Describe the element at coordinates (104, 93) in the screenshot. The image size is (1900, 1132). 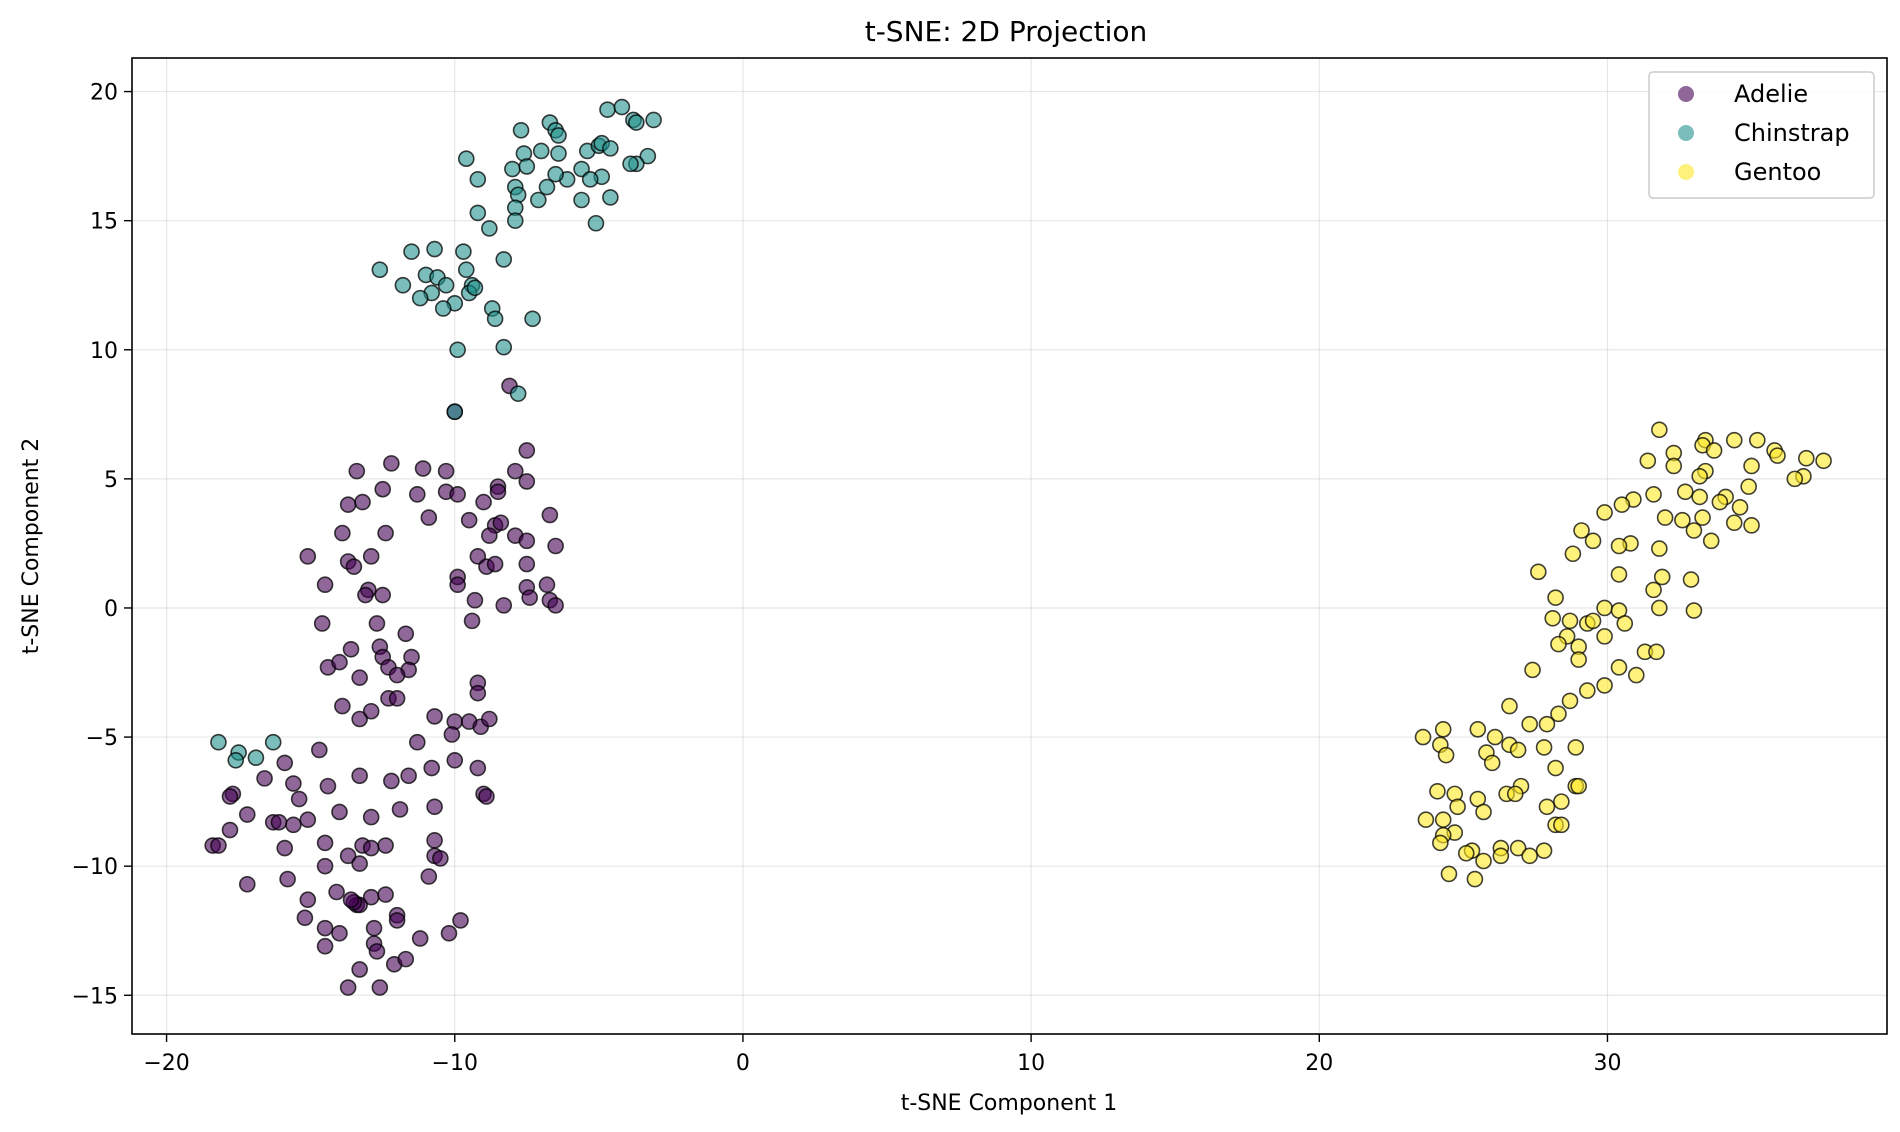
I see `y-tick-label: 20` at that location.